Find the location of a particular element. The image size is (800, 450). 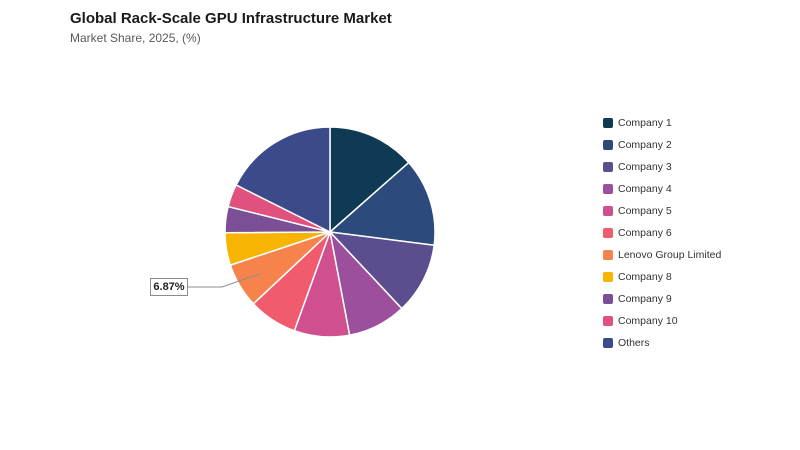

callout-leader-line is located at coordinates (224, 280).